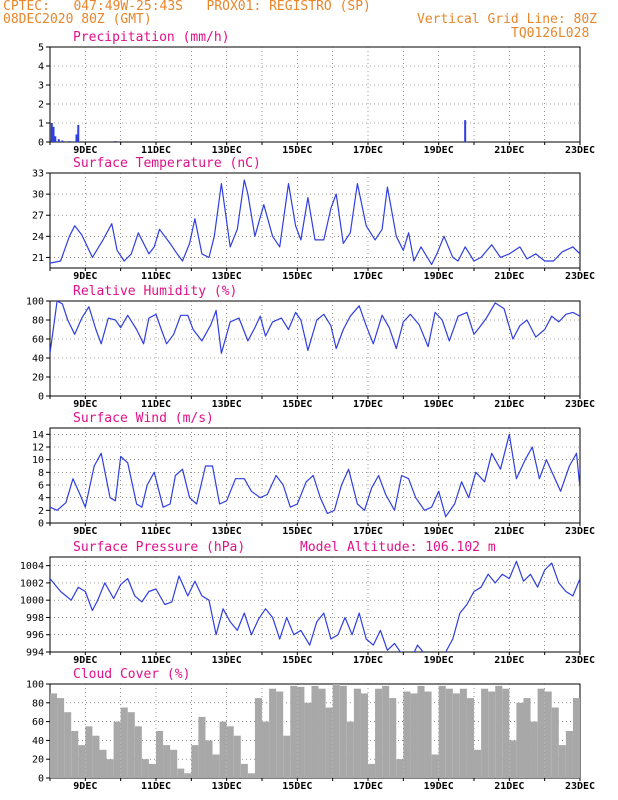 The width and height of the screenshot is (618, 800). What do you see at coordinates (38, 174) in the screenshot?
I see `y-tick-label: 33` at bounding box center [38, 174].